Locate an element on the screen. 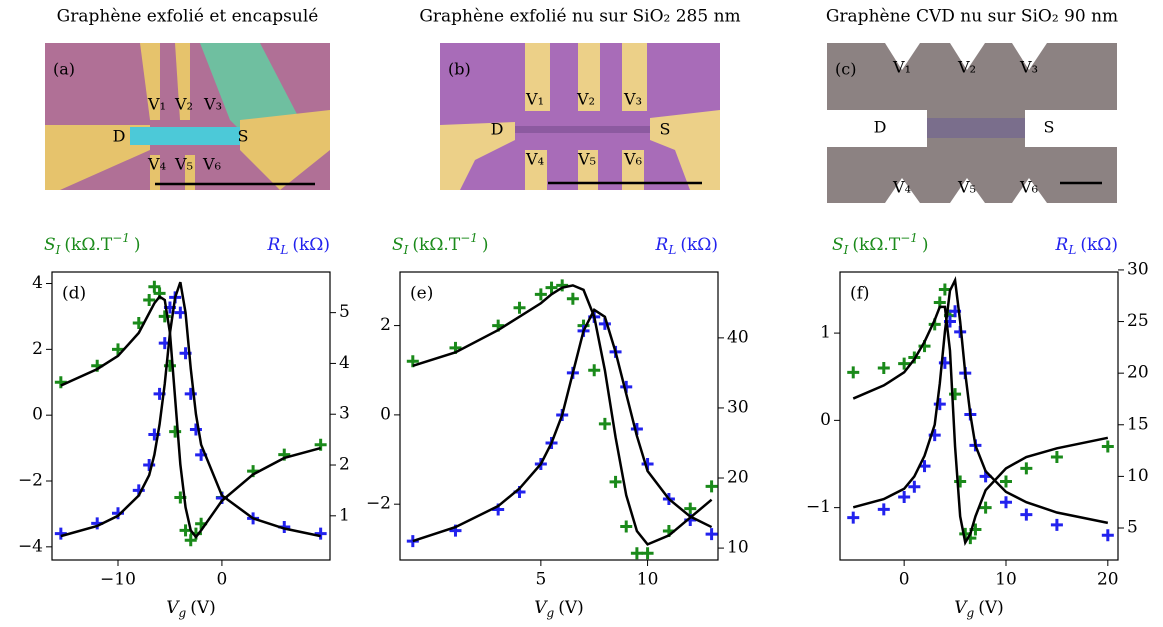 This screenshot has width=1163, height=627. y2-tick-label: 25 is located at coordinates (1138, 321).